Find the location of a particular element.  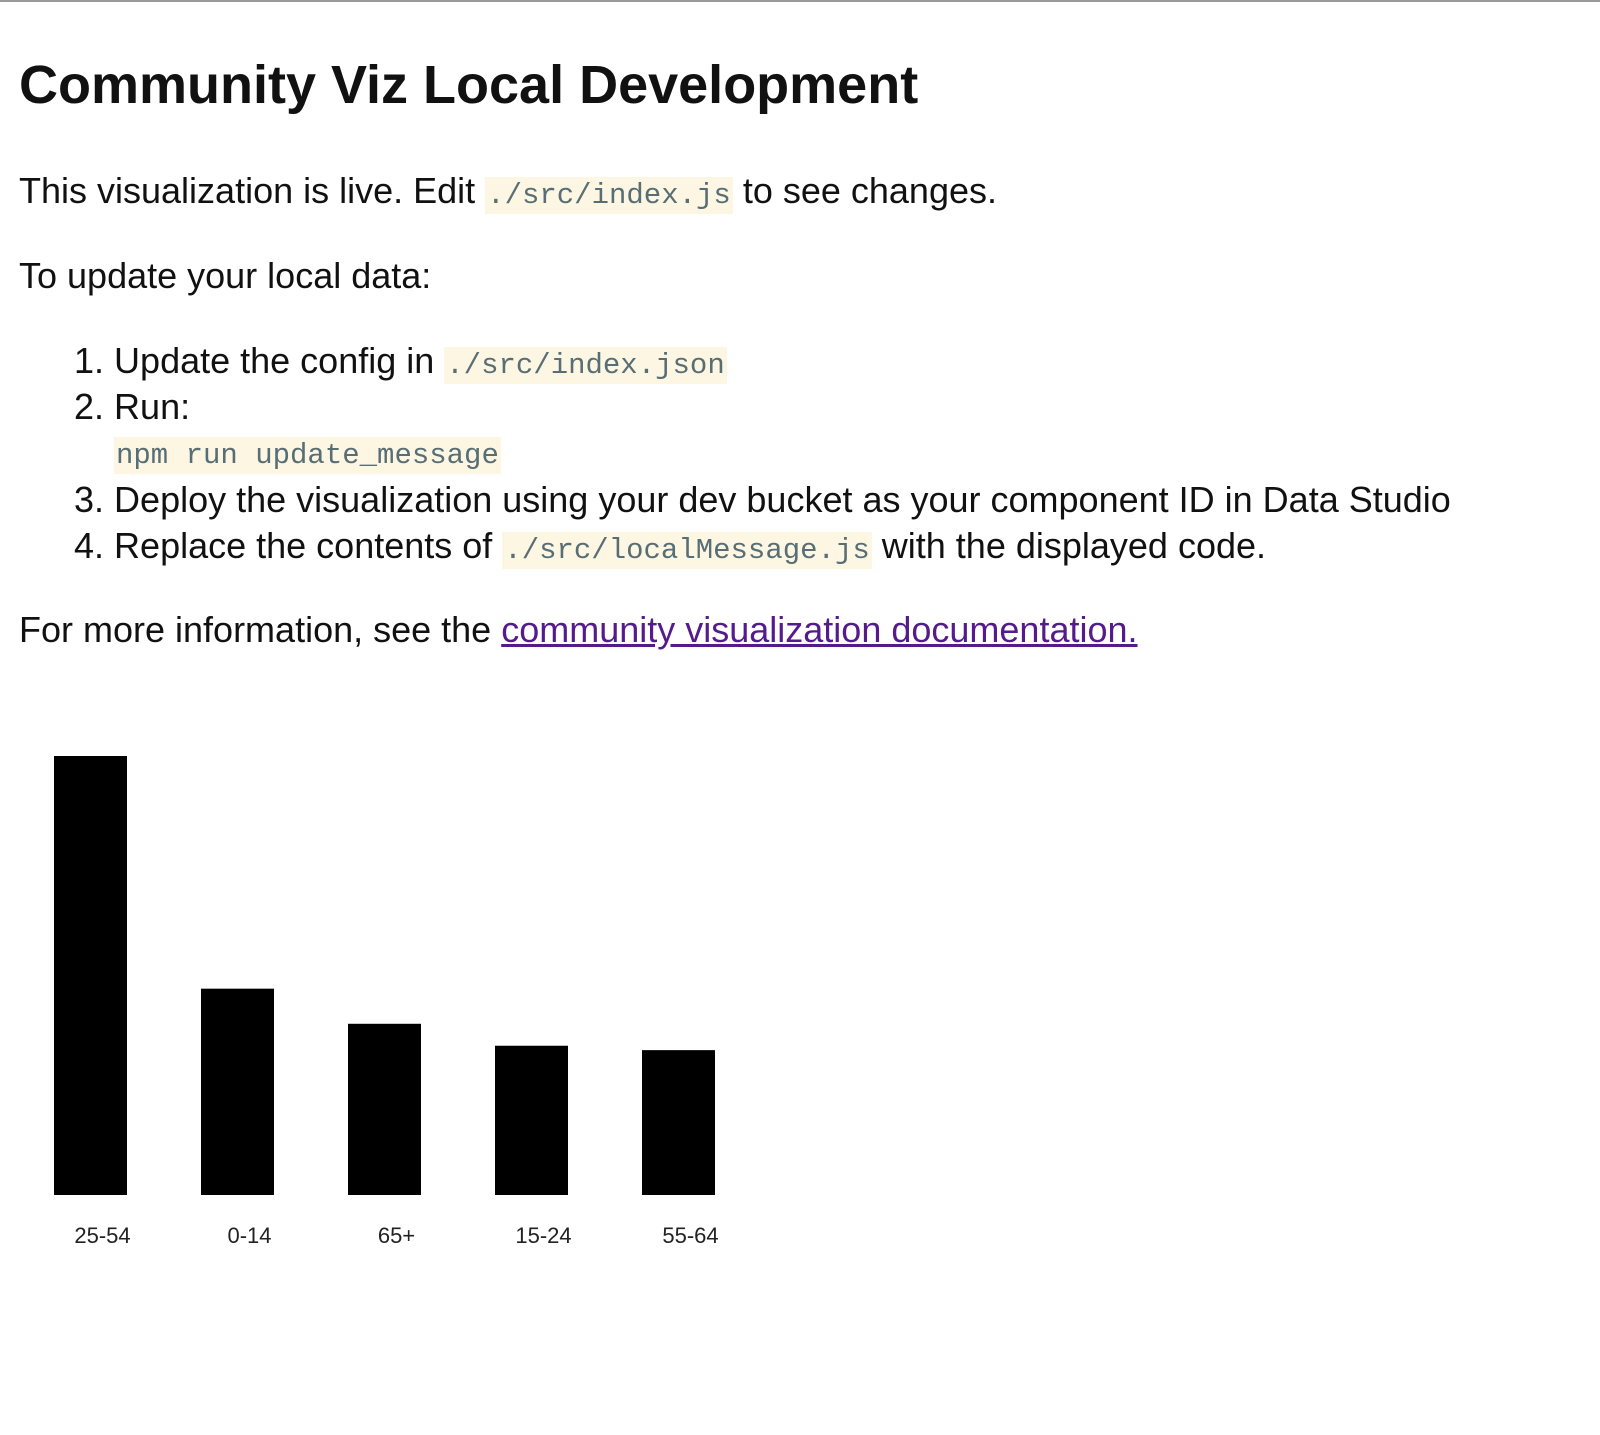

bar-chart: 25-54 0-14 65+ 15-24 55-64 is located at coordinates (386, 1002).